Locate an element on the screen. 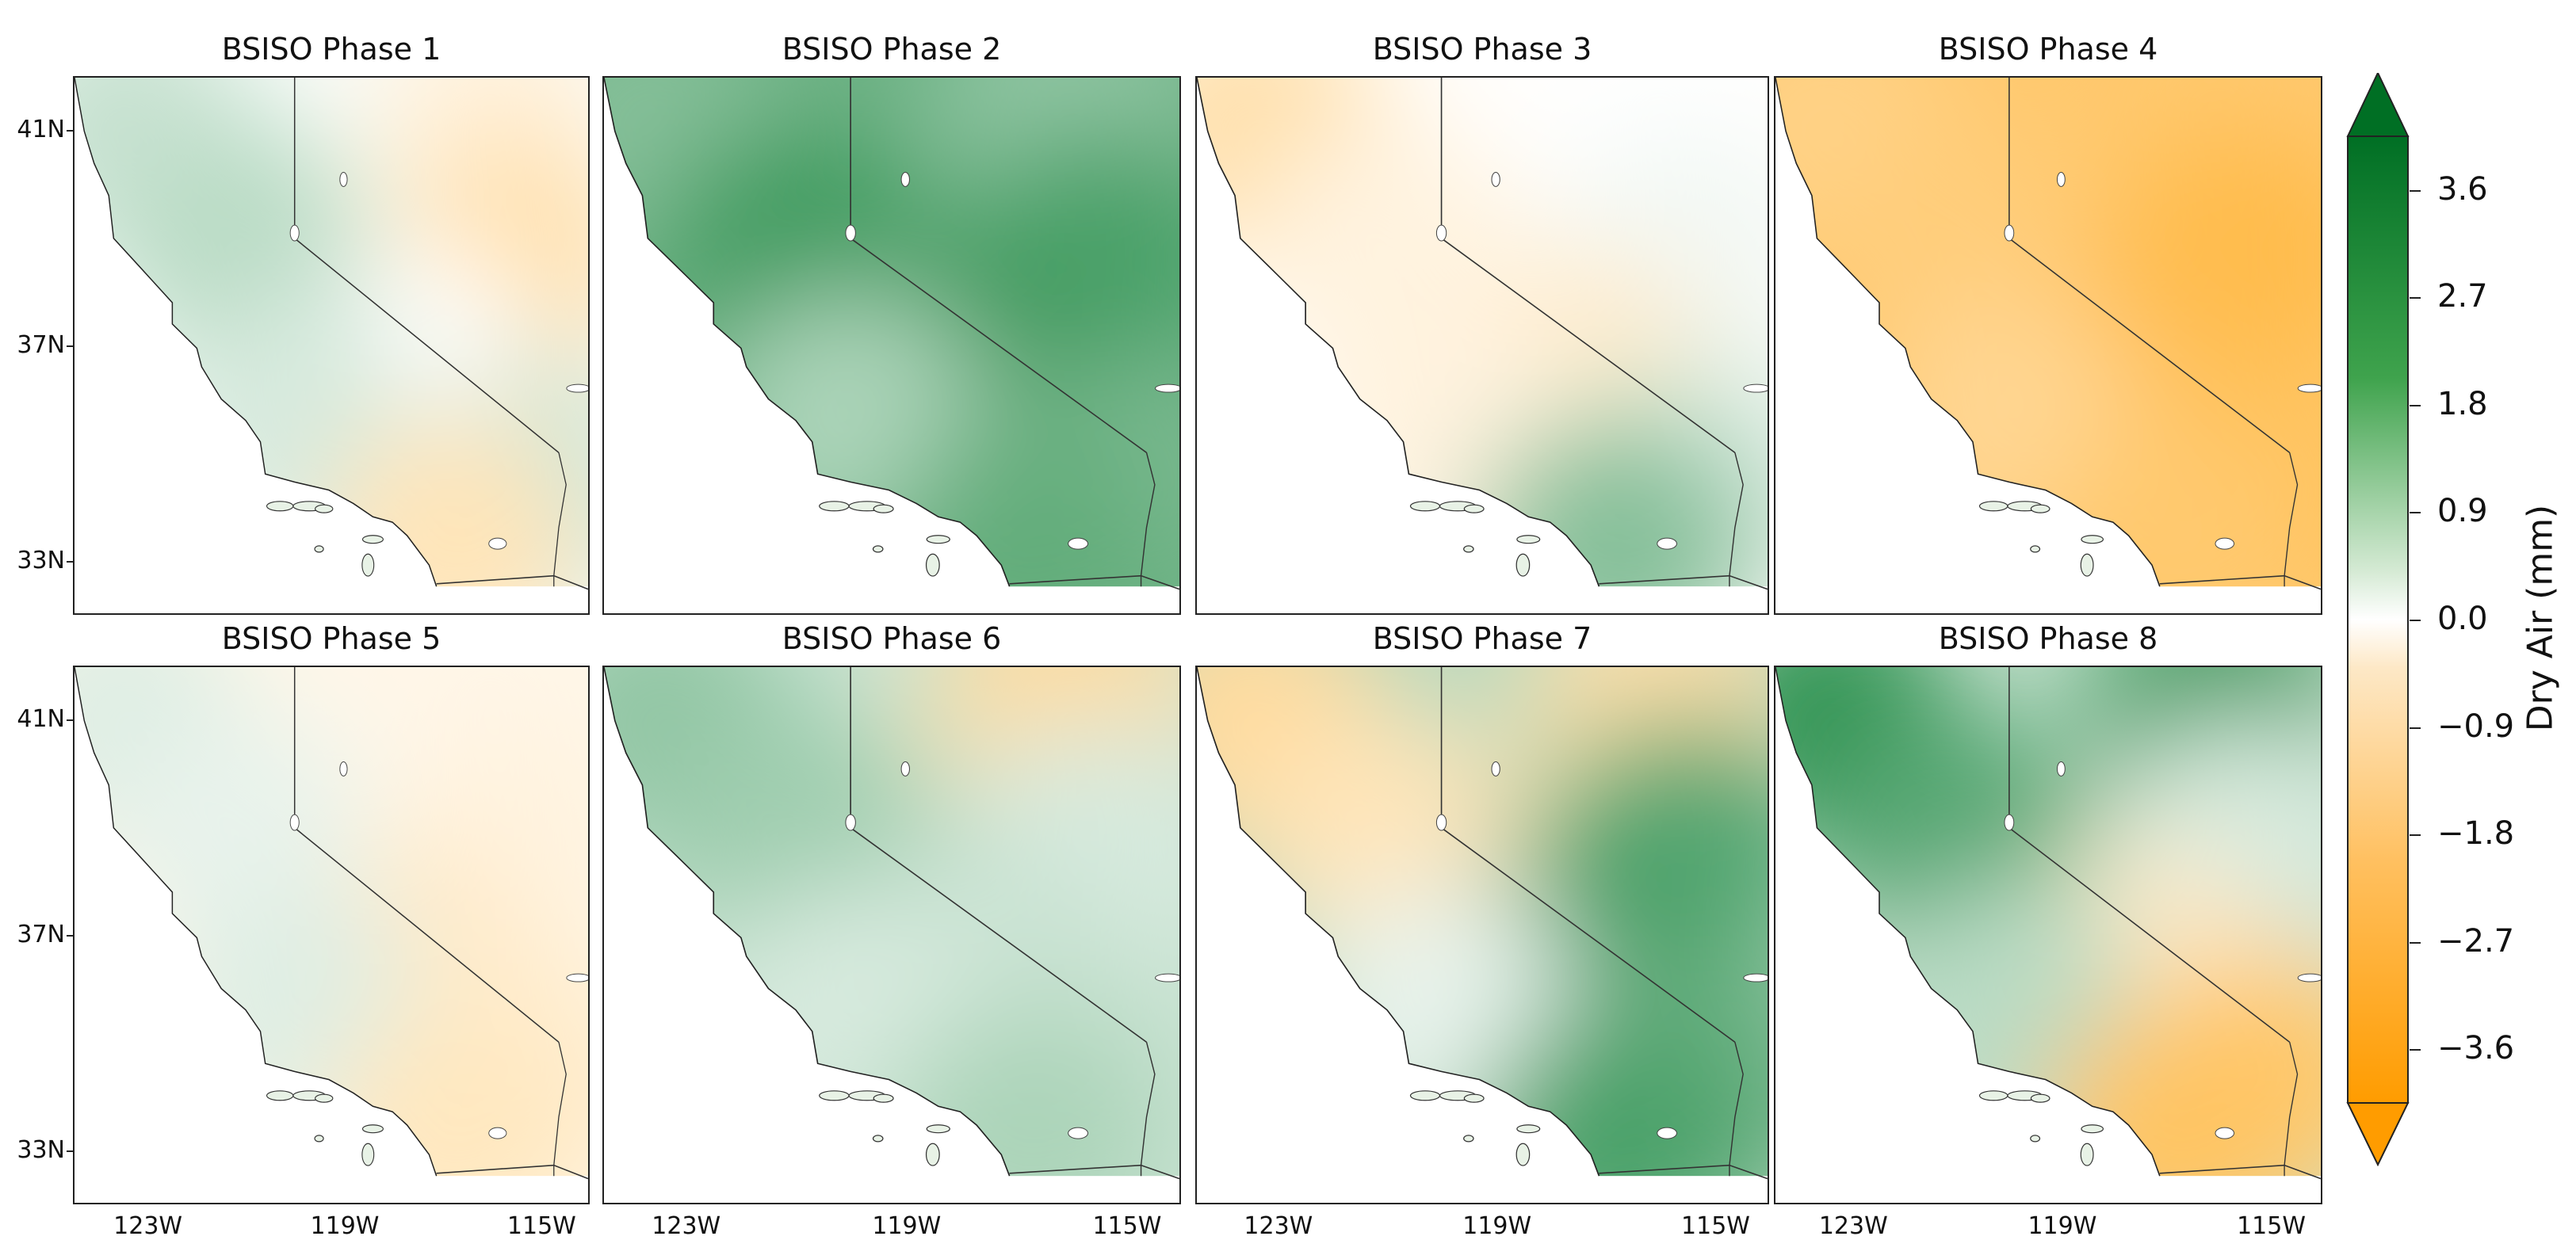  map-panel: BSISO Phase 5 41N 37N 33N 123W 119W 115W is located at coordinates (303, 930).